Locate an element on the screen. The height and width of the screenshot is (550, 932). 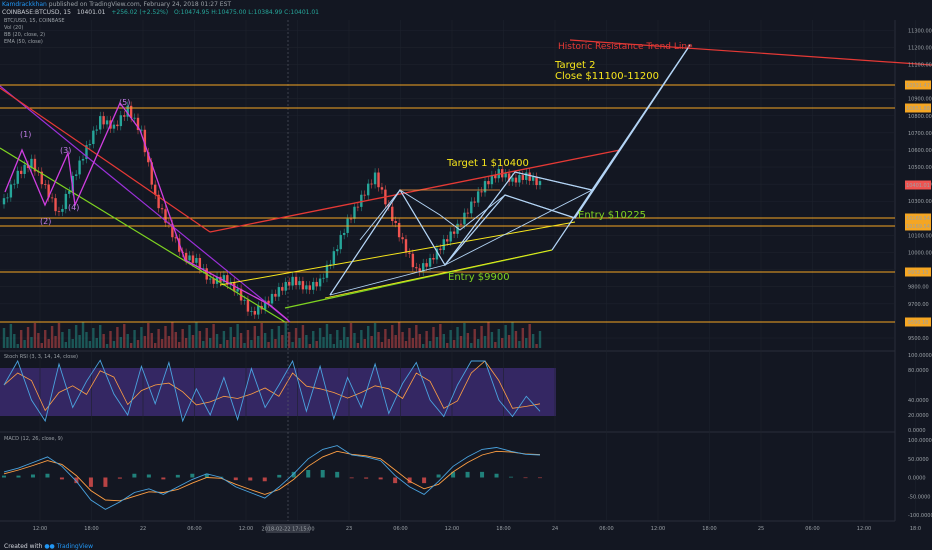
footer: Created with ●● TradingView is located at coordinates (48, 546).